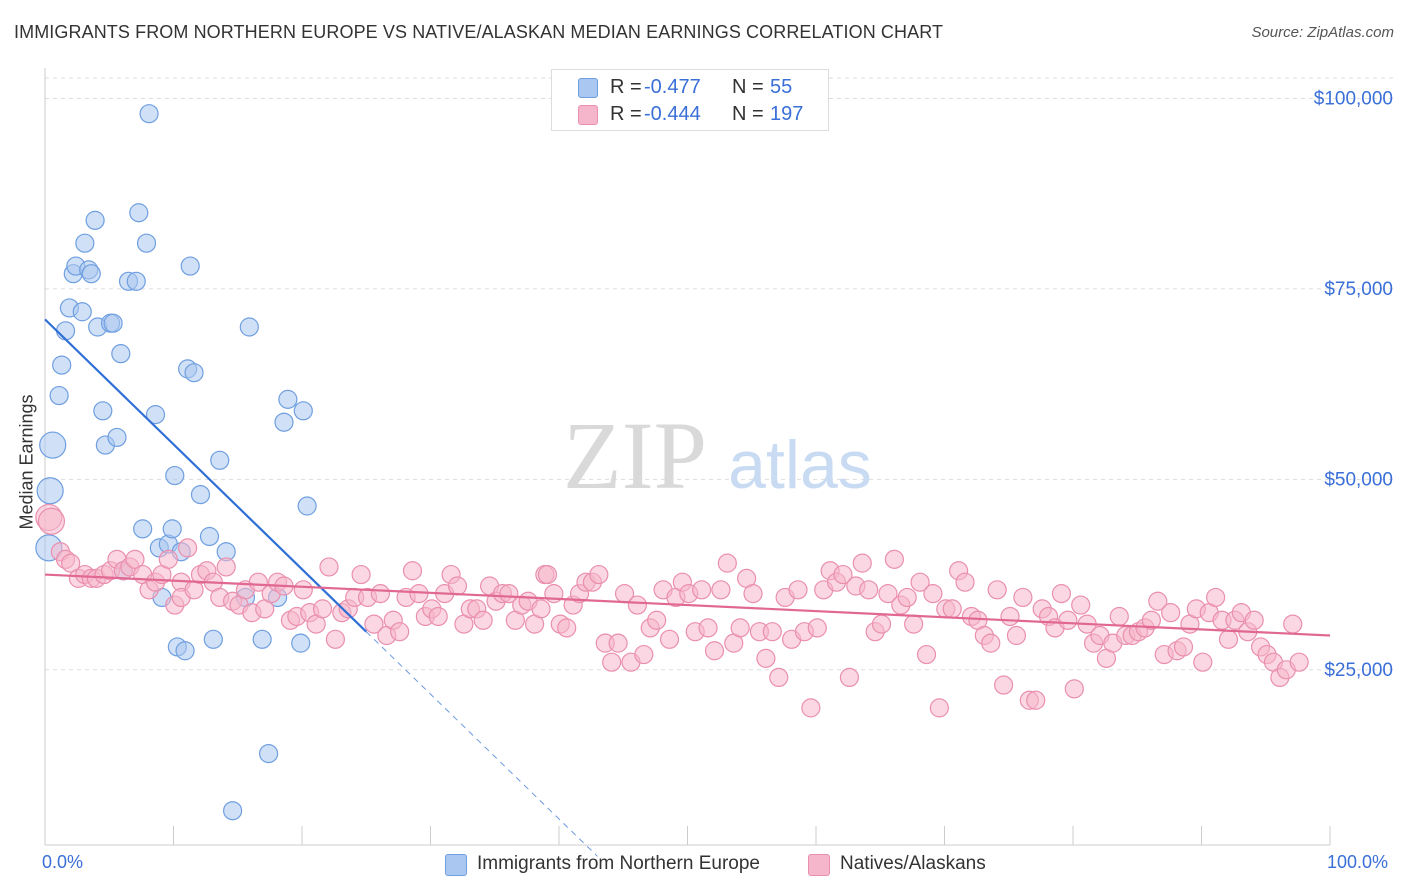  I want to click on source-label: Source: ZipAtlas.com, so click(1322, 32).